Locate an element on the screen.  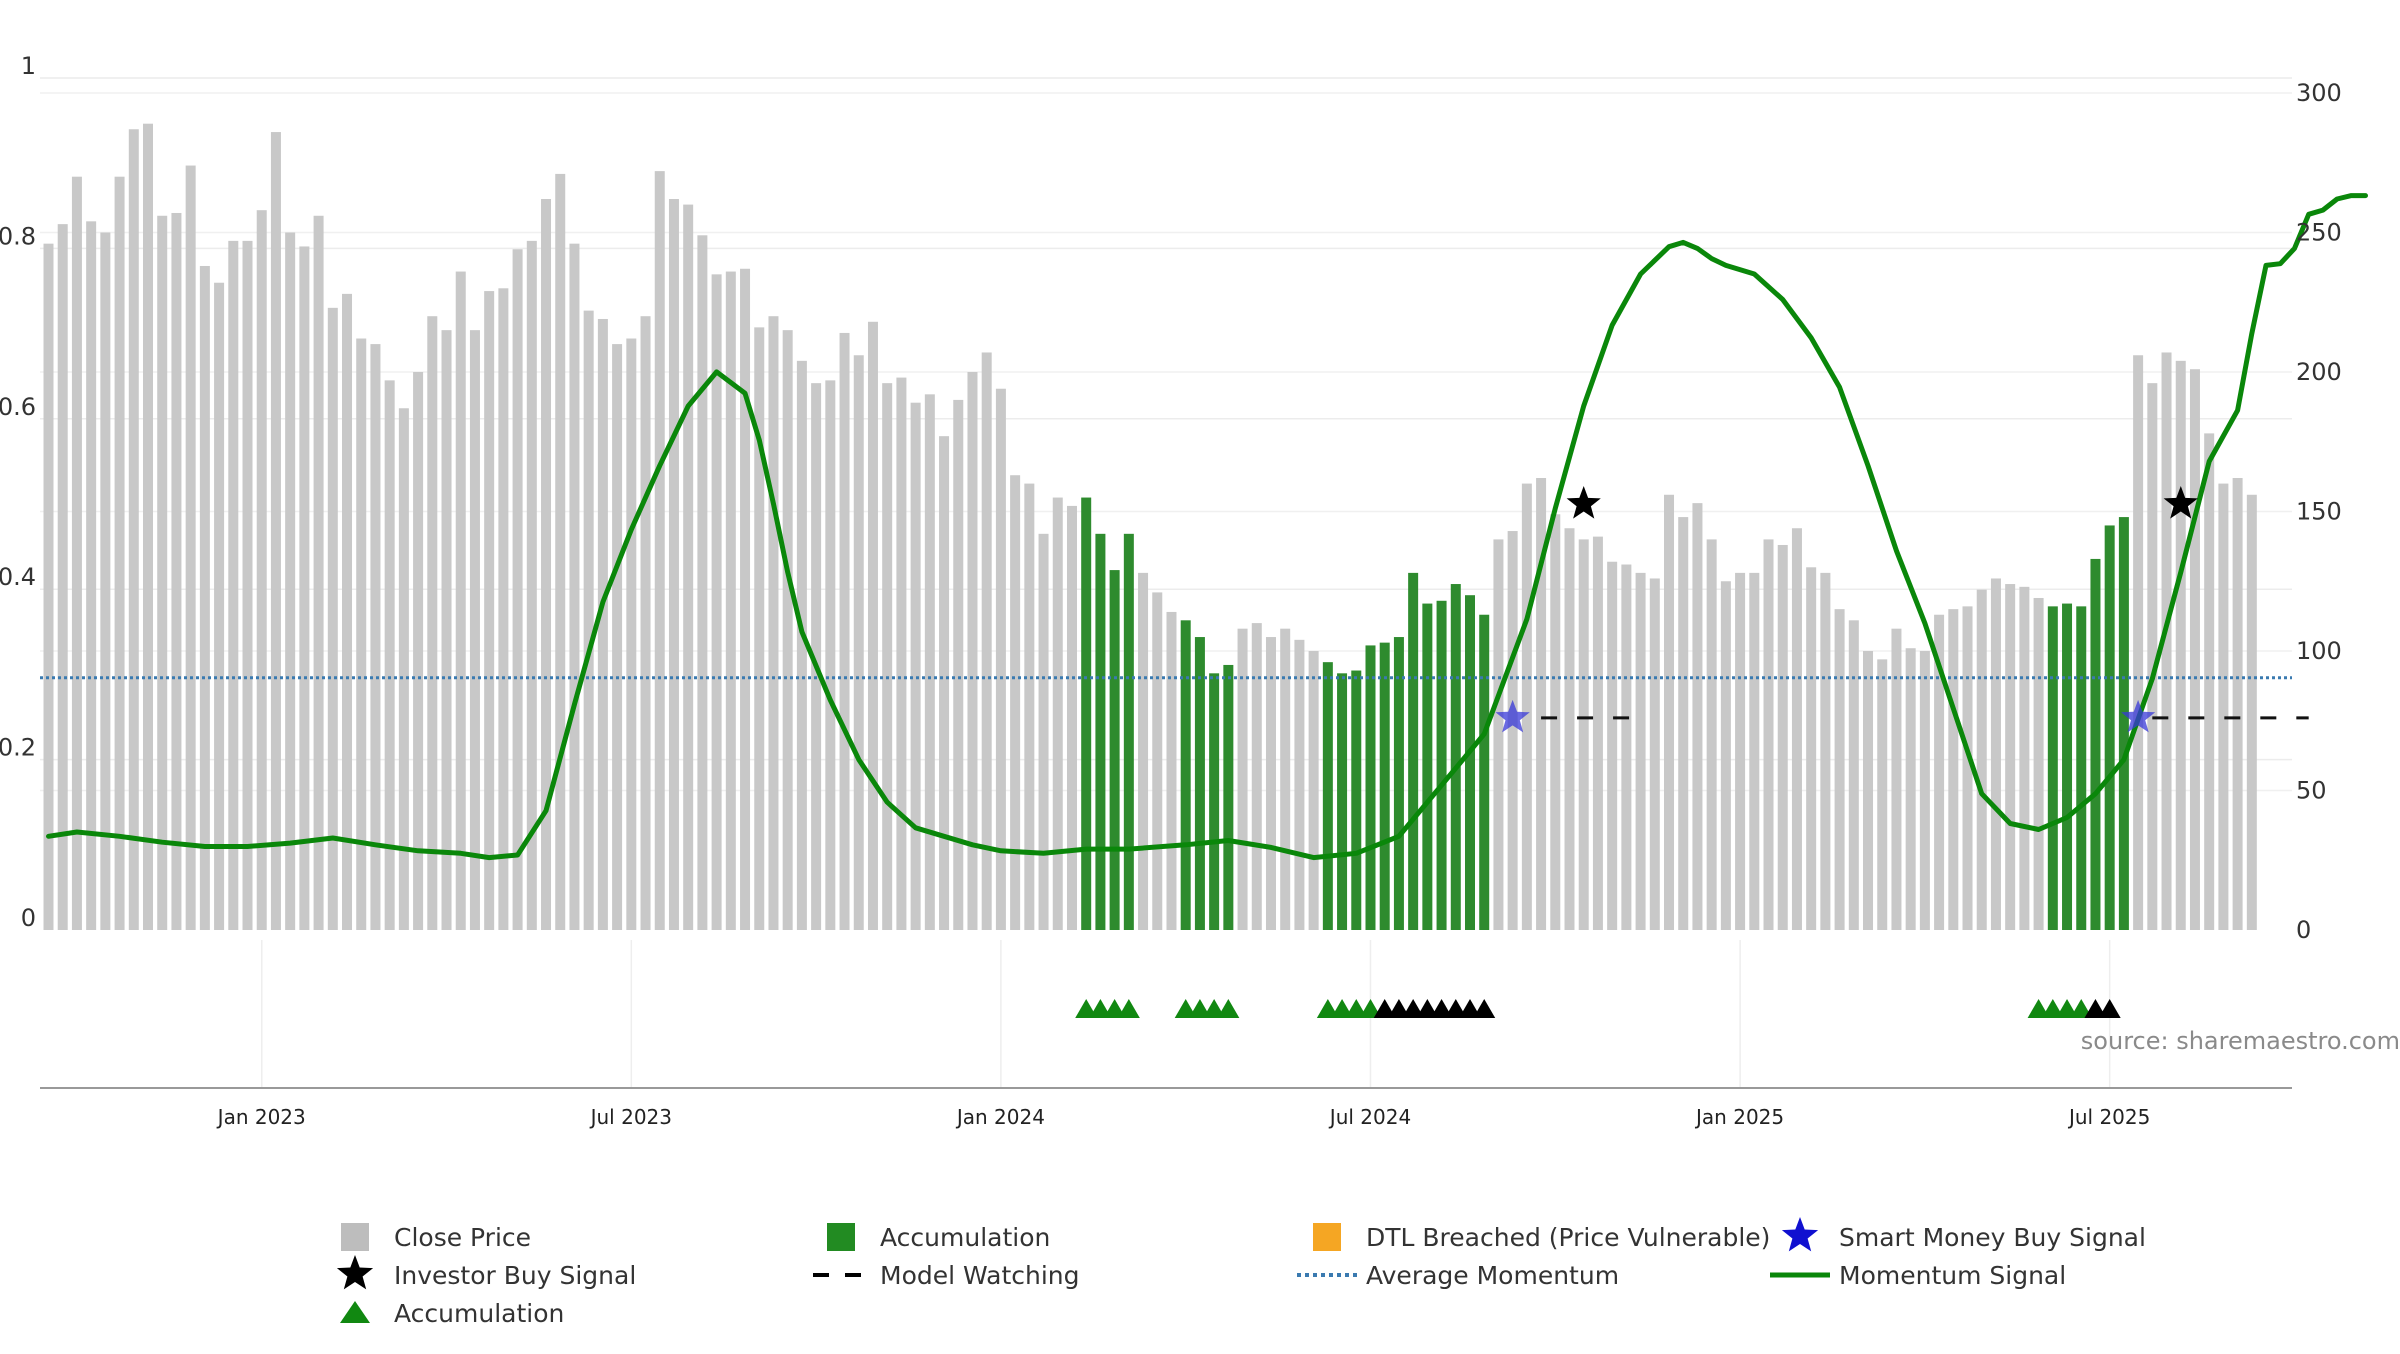
left-axis-tick-label: 1 is located at coordinates (28, 66).